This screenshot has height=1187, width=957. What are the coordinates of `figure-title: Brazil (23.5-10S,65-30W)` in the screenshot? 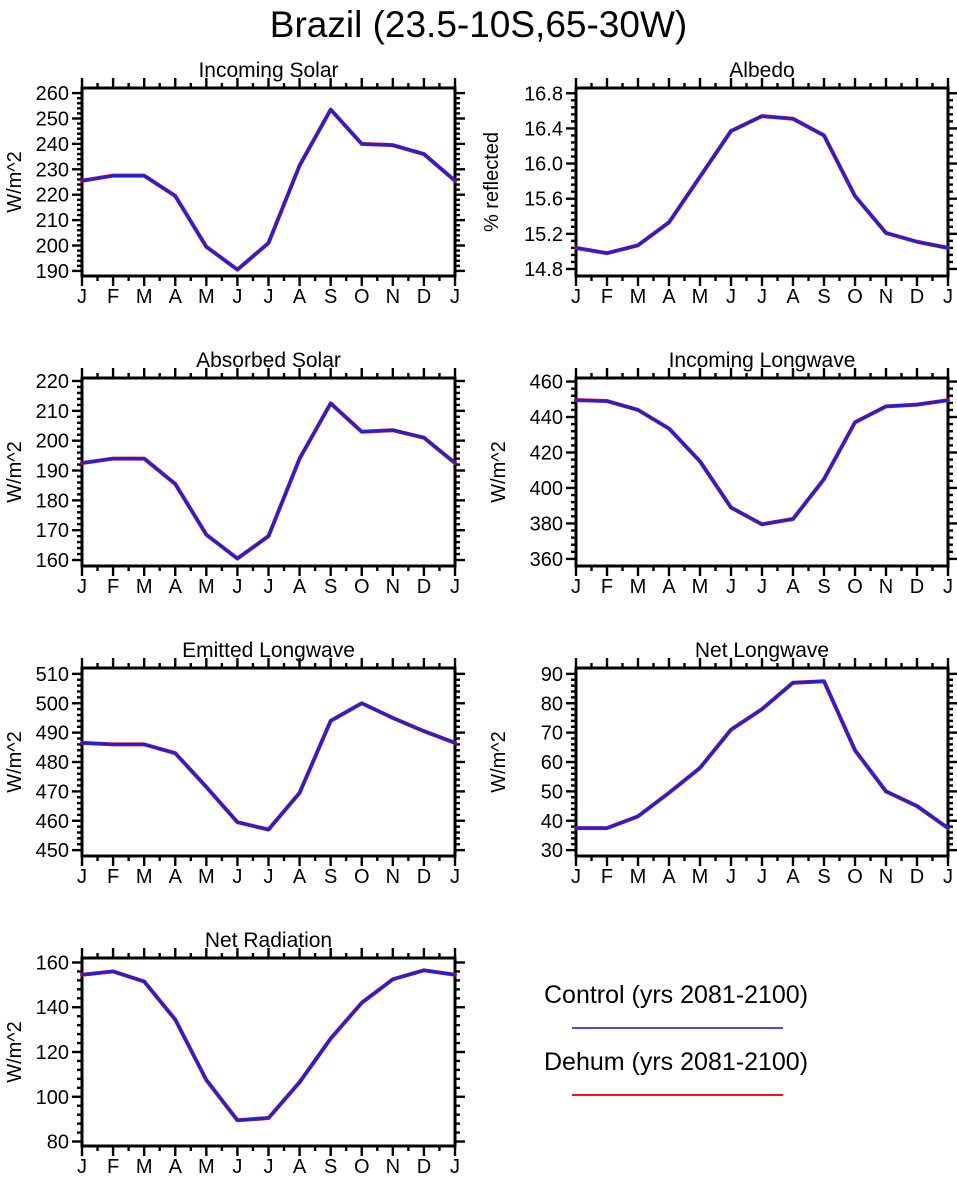 It's located at (478, 24).